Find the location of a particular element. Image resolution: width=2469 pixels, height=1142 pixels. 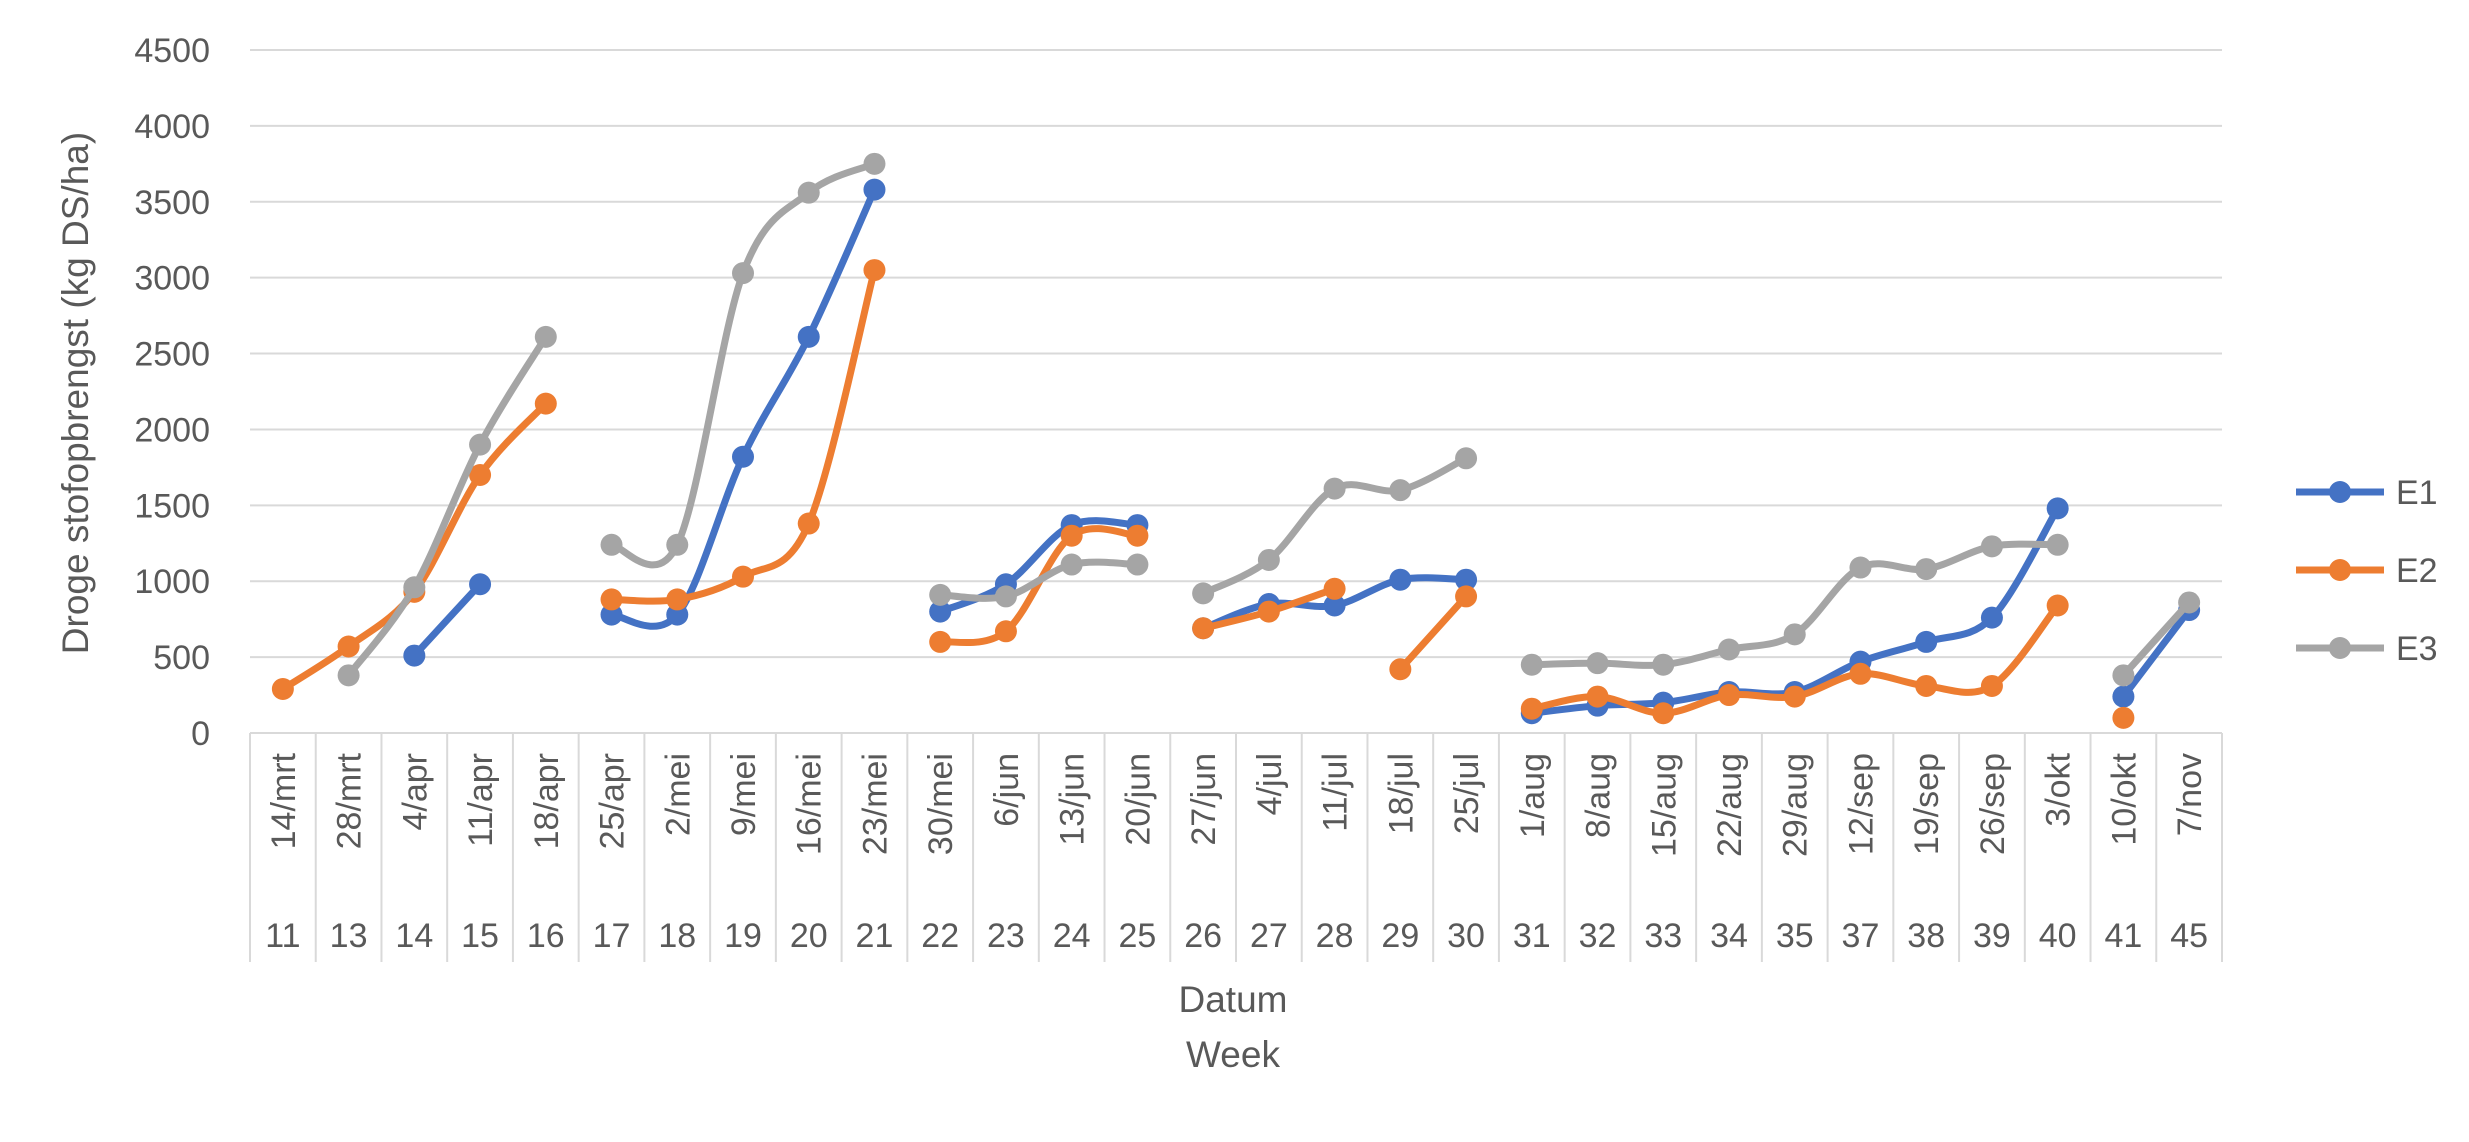

x-tick-label: 13/jun is located at coordinates (1073, 799).